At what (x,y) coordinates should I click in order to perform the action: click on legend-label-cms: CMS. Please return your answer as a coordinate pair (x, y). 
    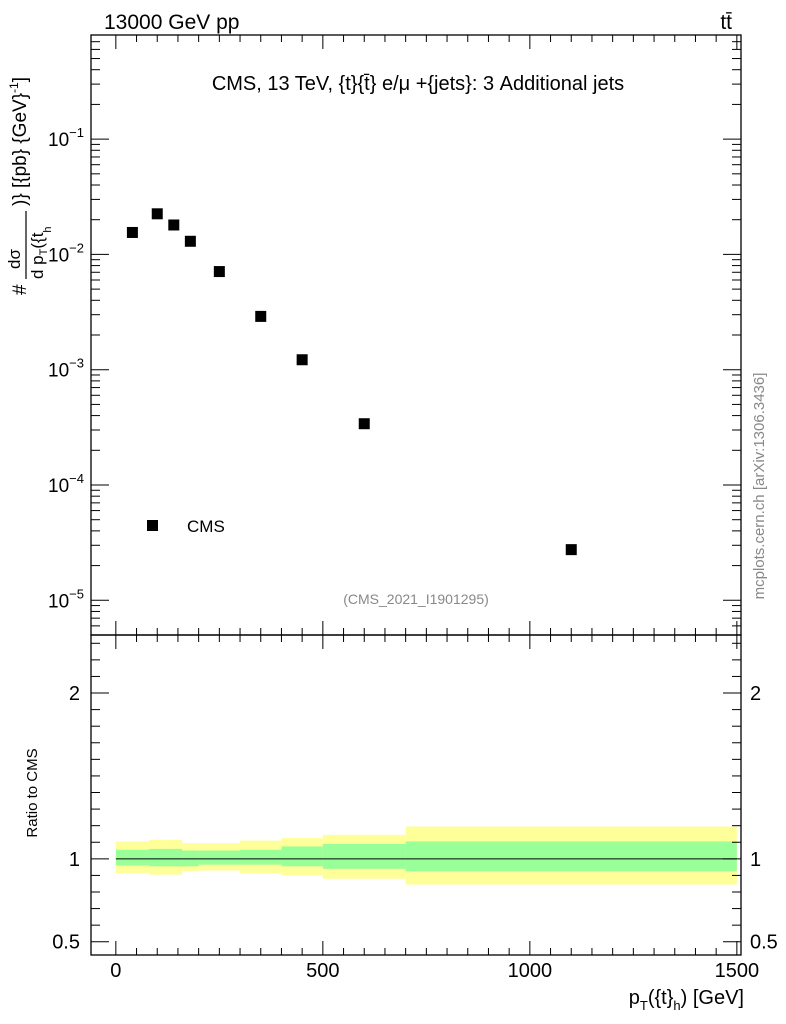
    Looking at the image, I should click on (206, 526).